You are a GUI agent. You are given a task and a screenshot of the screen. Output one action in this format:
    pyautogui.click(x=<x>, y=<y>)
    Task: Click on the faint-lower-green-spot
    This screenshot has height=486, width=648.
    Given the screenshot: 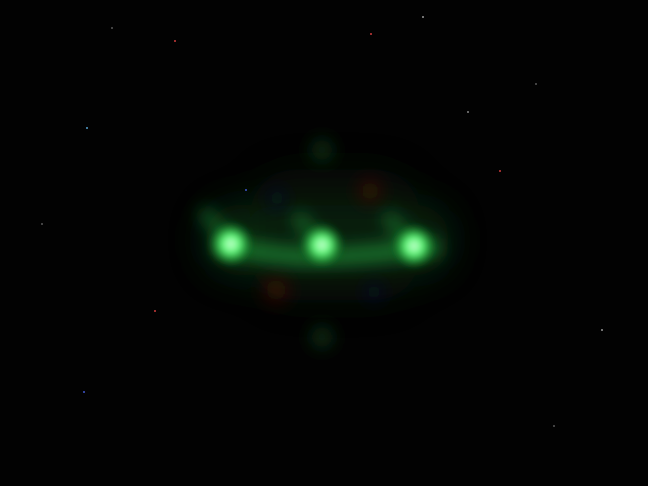 What is the action you would take?
    pyautogui.click(x=322, y=337)
    